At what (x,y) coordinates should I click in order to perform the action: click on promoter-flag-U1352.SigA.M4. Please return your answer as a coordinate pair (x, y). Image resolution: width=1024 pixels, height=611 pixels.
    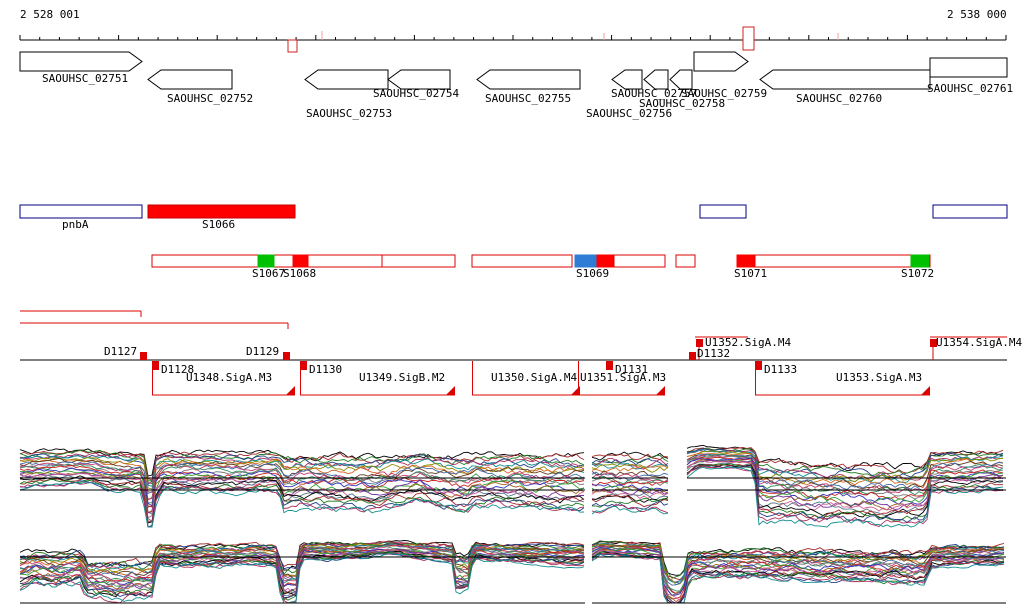
    Looking at the image, I should click on (699, 343).